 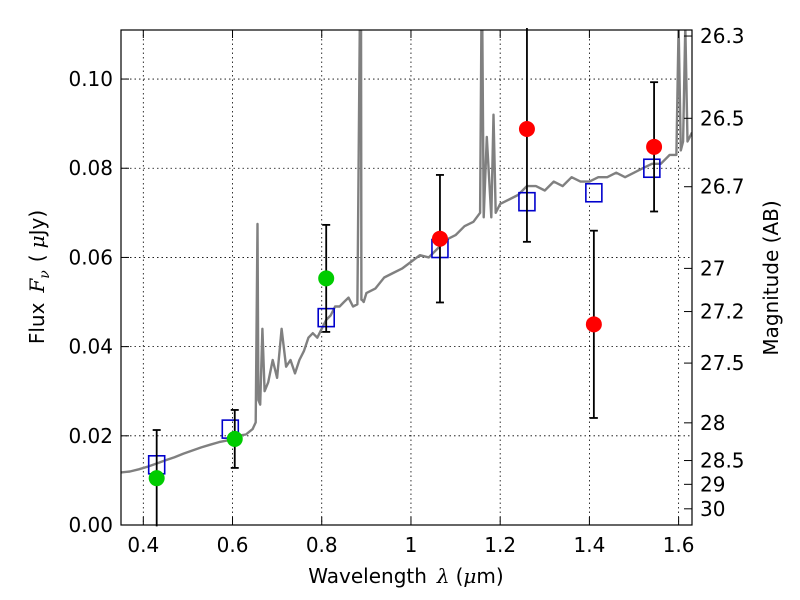 I want to click on x-tick-label: 0.4, so click(x=143, y=545).